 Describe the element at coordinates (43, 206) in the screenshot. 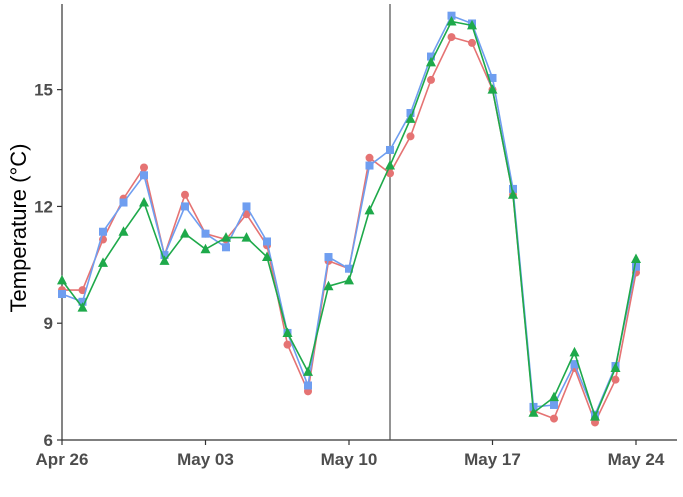

I see `y-tick-label: 12` at that location.